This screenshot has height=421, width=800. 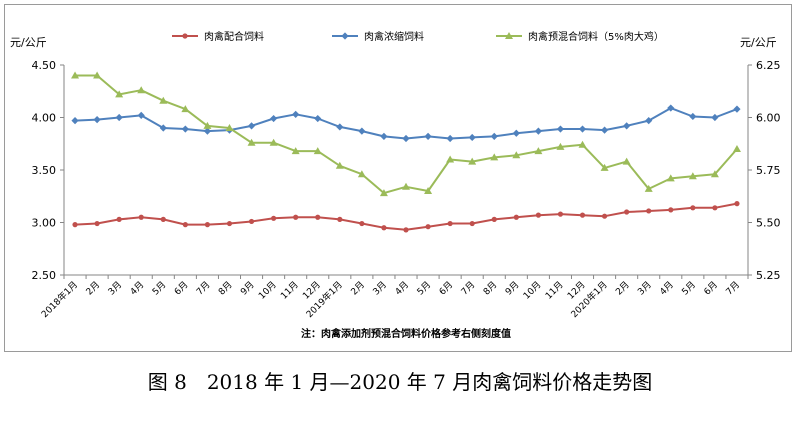 I want to click on legend-label: 肉禽浓缩饲料, so click(x=394, y=36).